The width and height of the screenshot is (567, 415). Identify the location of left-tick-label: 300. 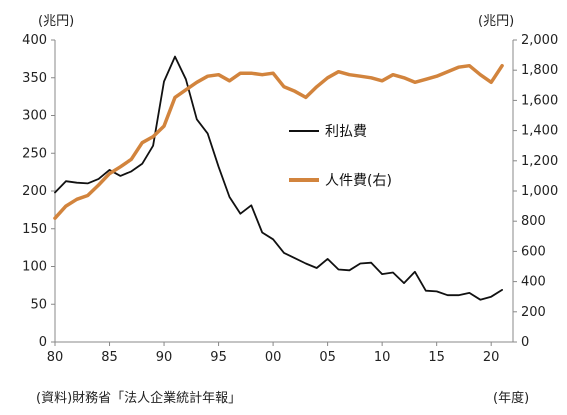
(34, 116).